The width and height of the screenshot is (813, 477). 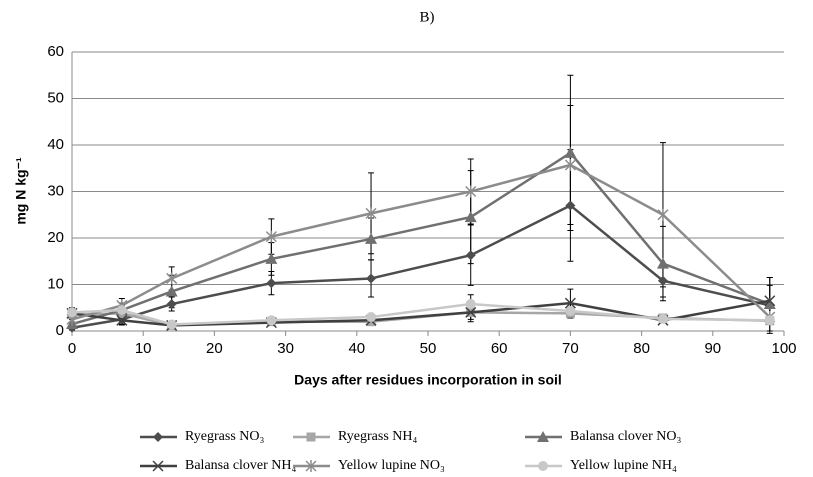 What do you see at coordinates (55, 190) in the screenshot?
I see `y-tick-label: 30` at bounding box center [55, 190].